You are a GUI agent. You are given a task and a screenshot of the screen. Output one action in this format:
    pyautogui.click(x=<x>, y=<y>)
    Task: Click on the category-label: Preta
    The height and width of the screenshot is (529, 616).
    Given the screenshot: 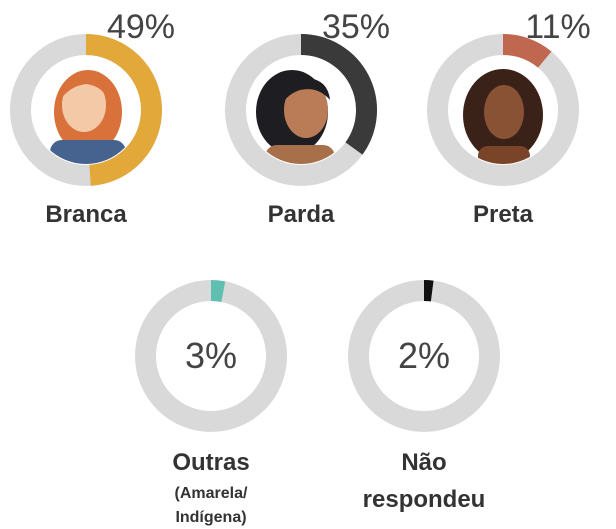 What is the action you would take?
    pyautogui.click(x=503, y=214)
    